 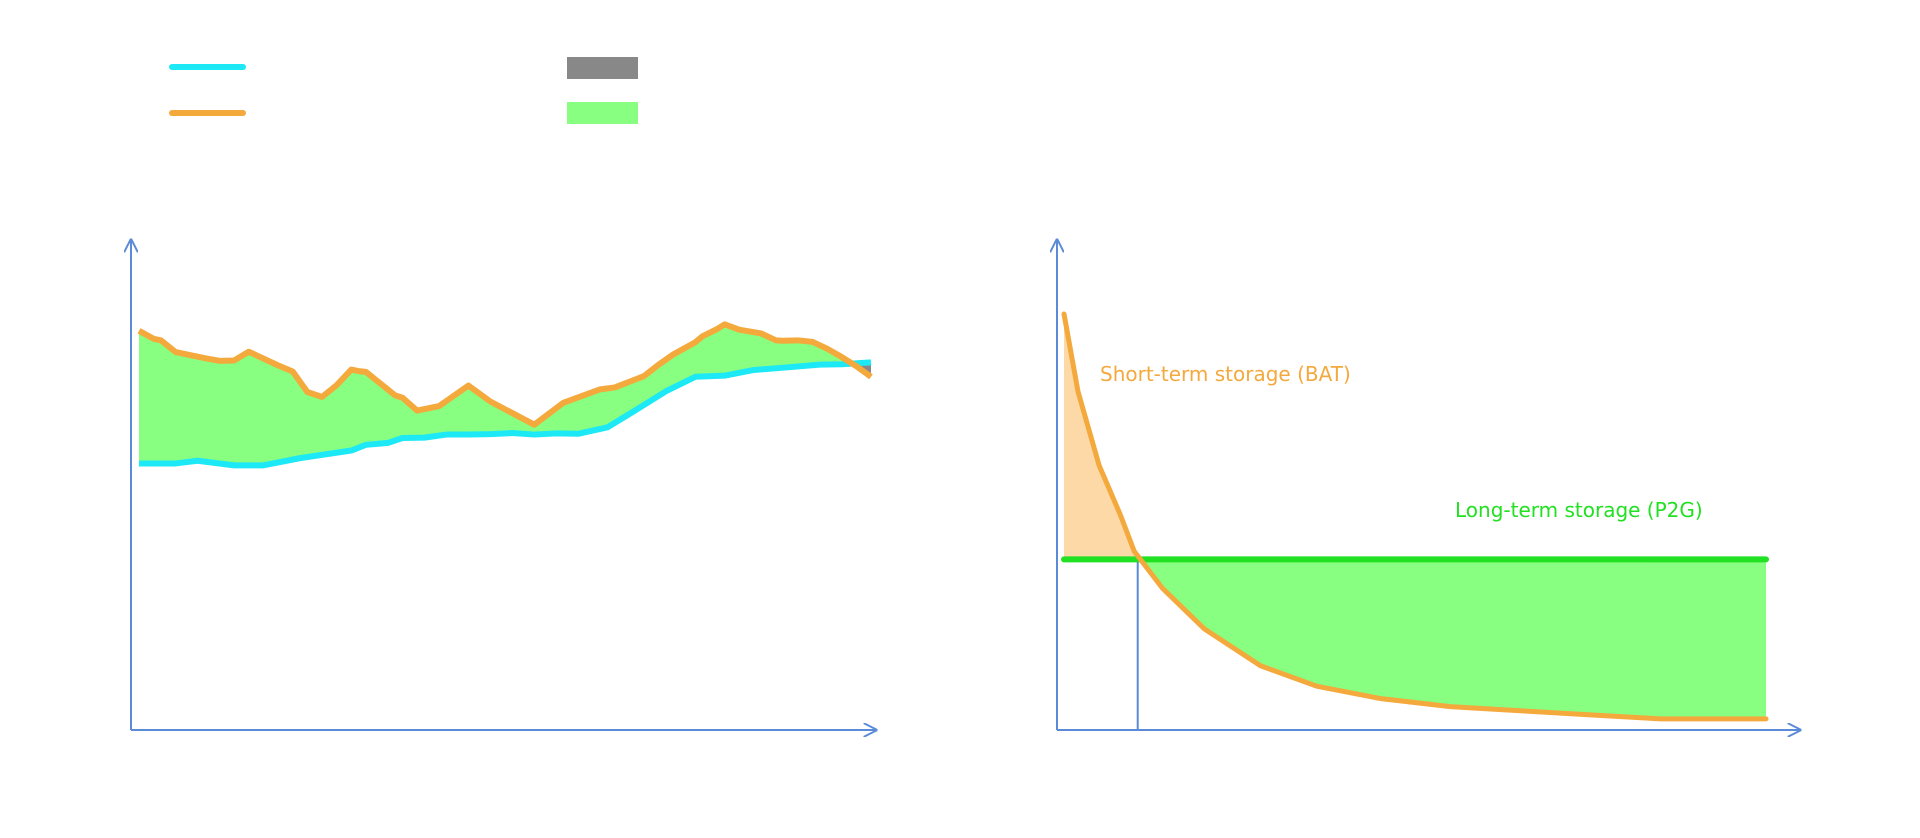 I want to click on legend-surplus-swatch, so click(x=602, y=113).